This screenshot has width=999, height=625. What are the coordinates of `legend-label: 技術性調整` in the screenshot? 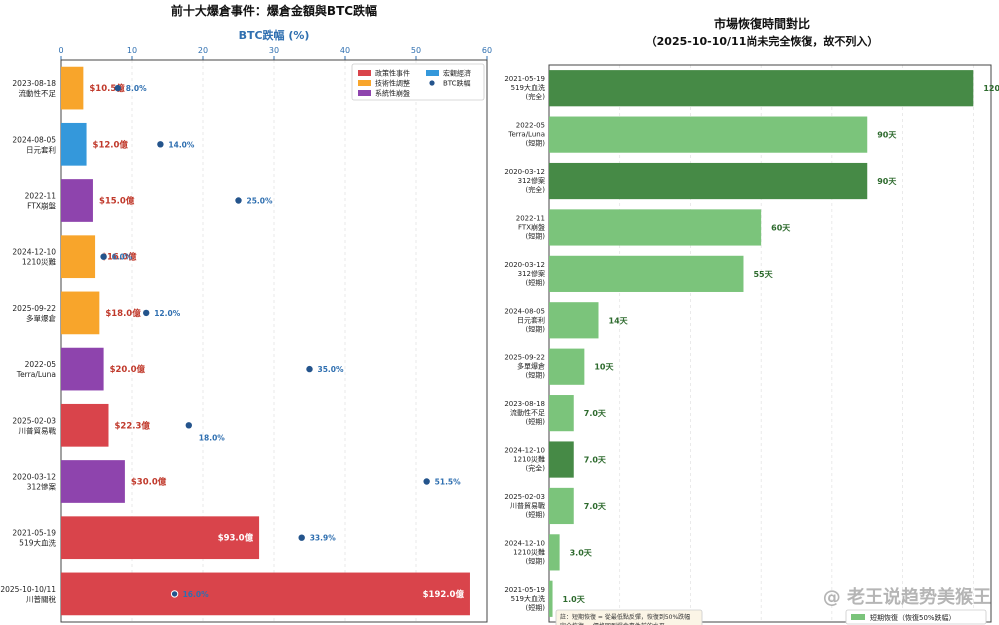 It's located at (392, 83).